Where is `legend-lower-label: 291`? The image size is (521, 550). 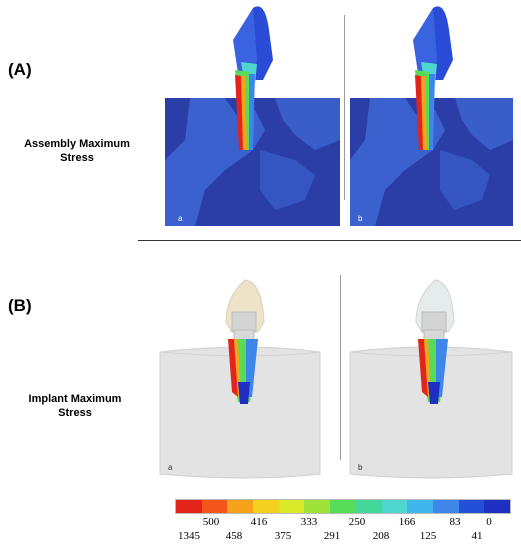
legend-lower-label: 291 is located at coordinates (332, 536).